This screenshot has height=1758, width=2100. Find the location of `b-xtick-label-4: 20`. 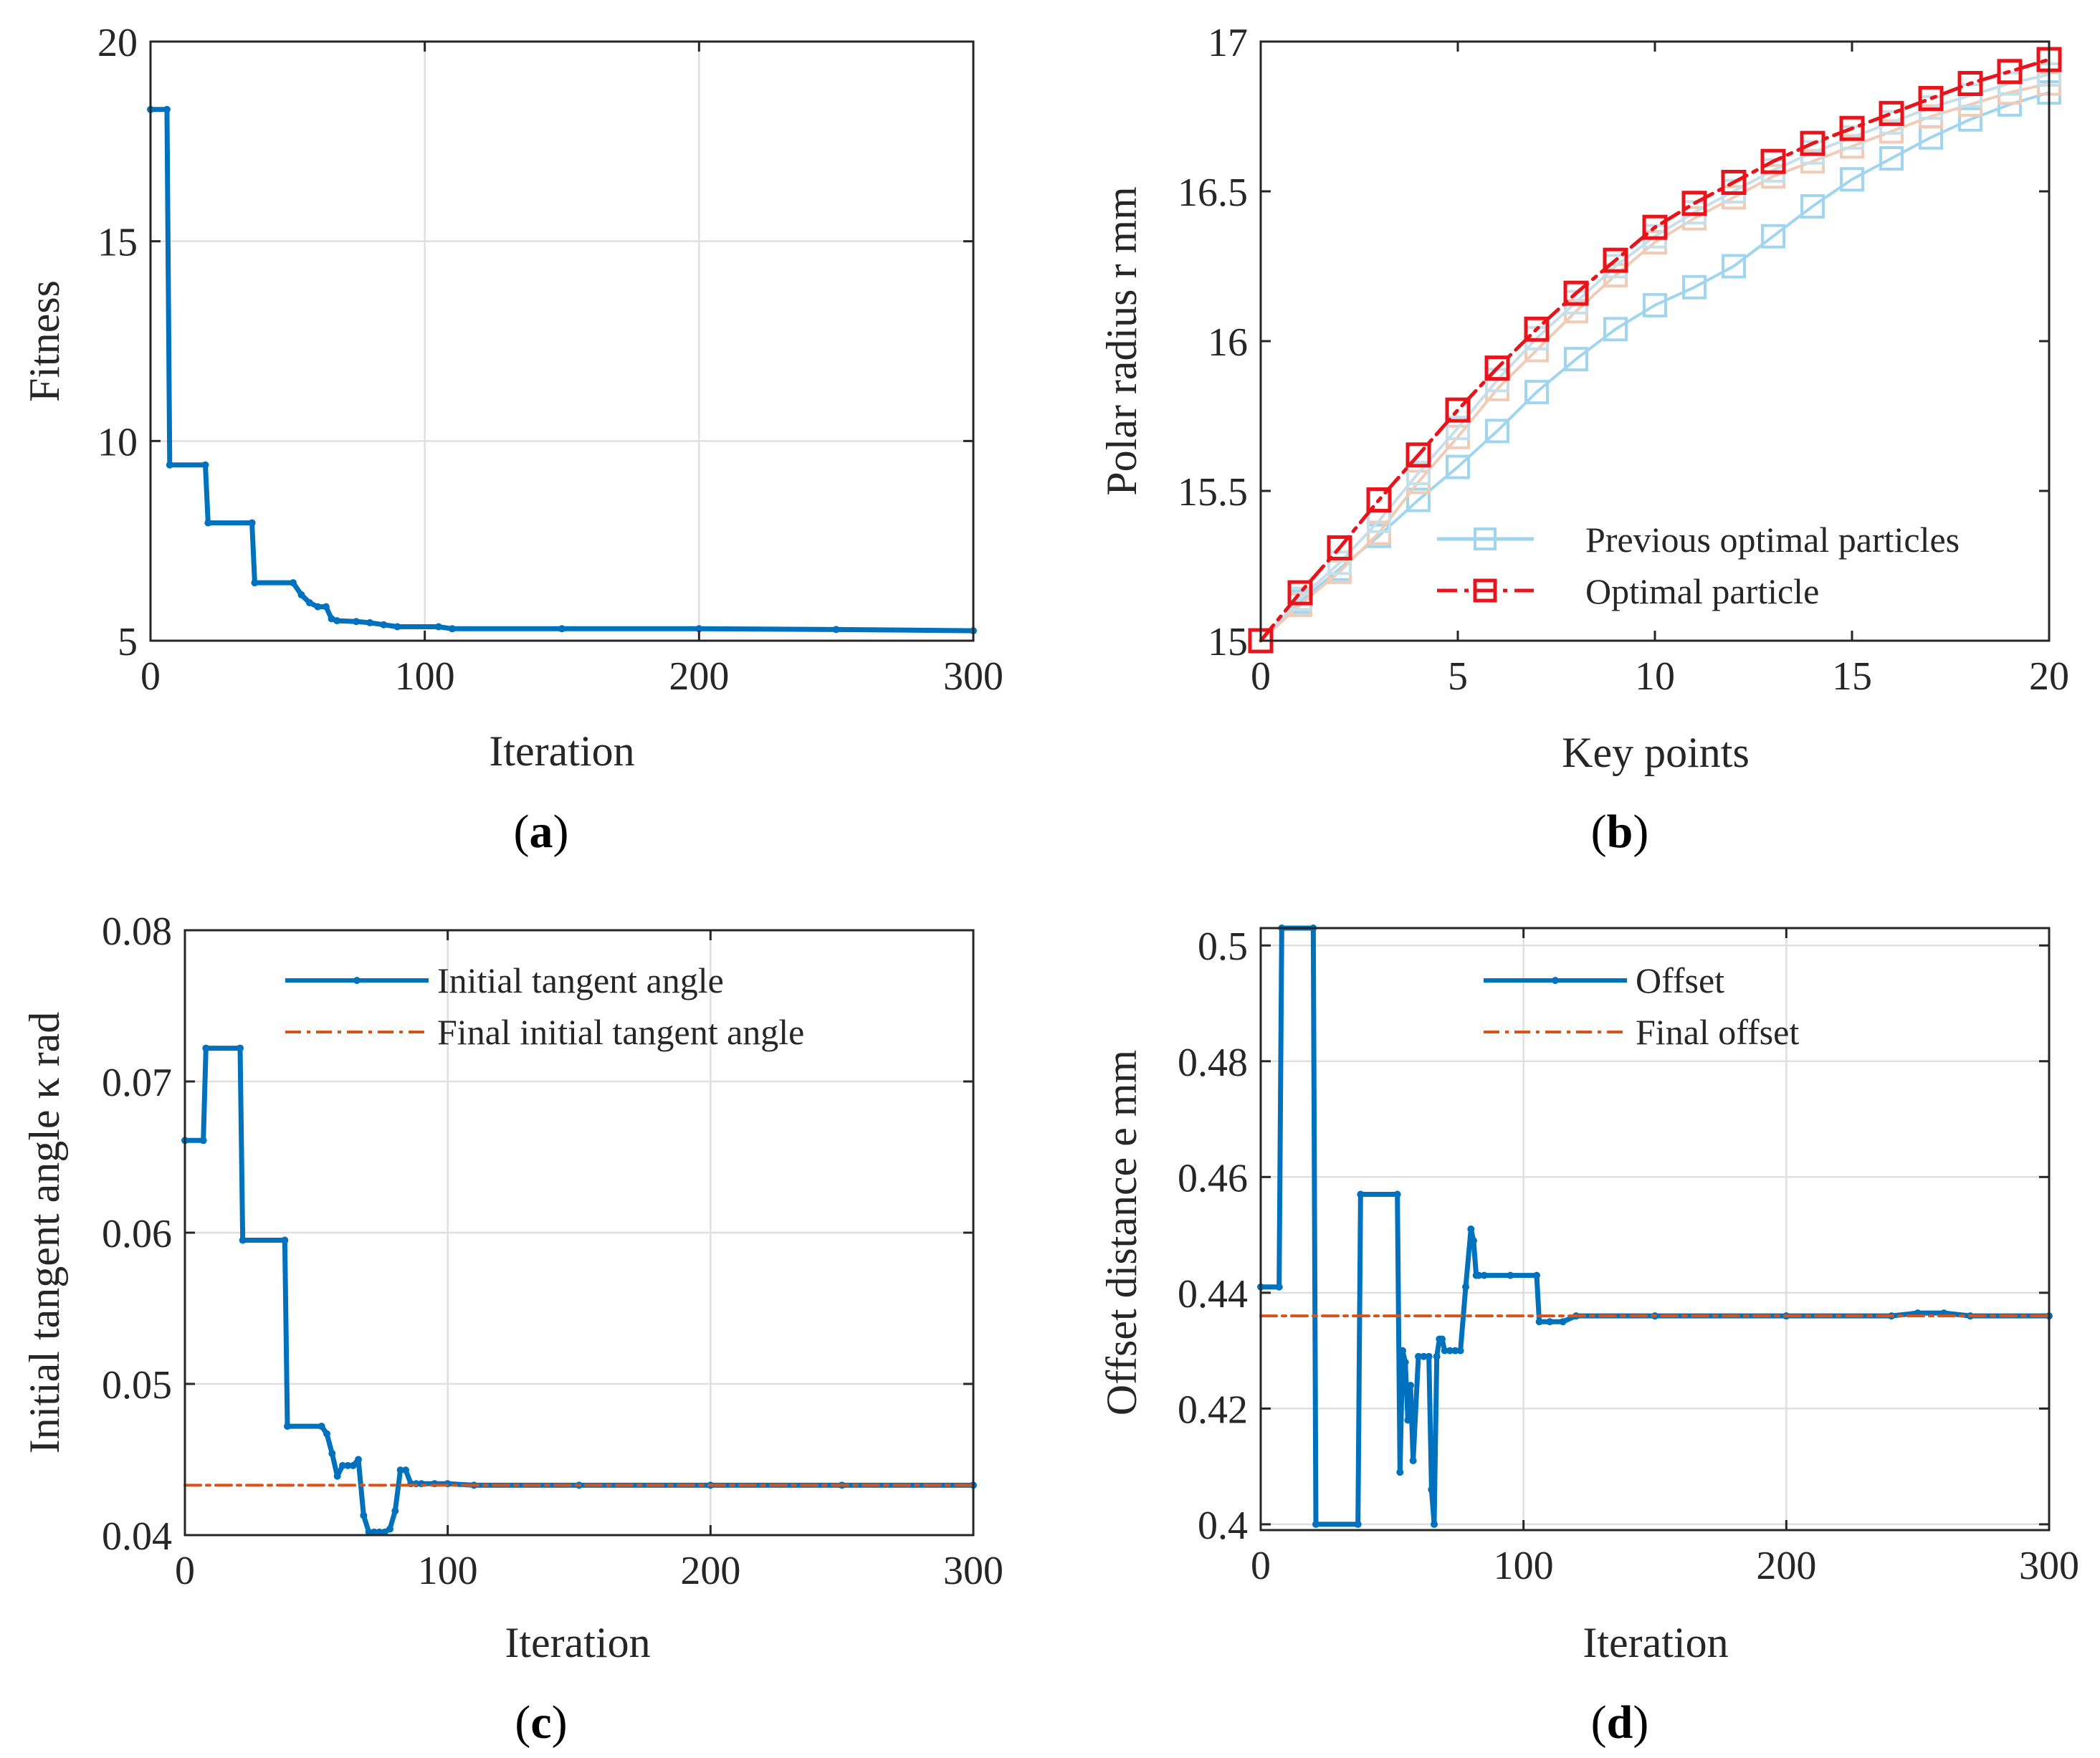

b-xtick-label-4: 20 is located at coordinates (2049, 676).